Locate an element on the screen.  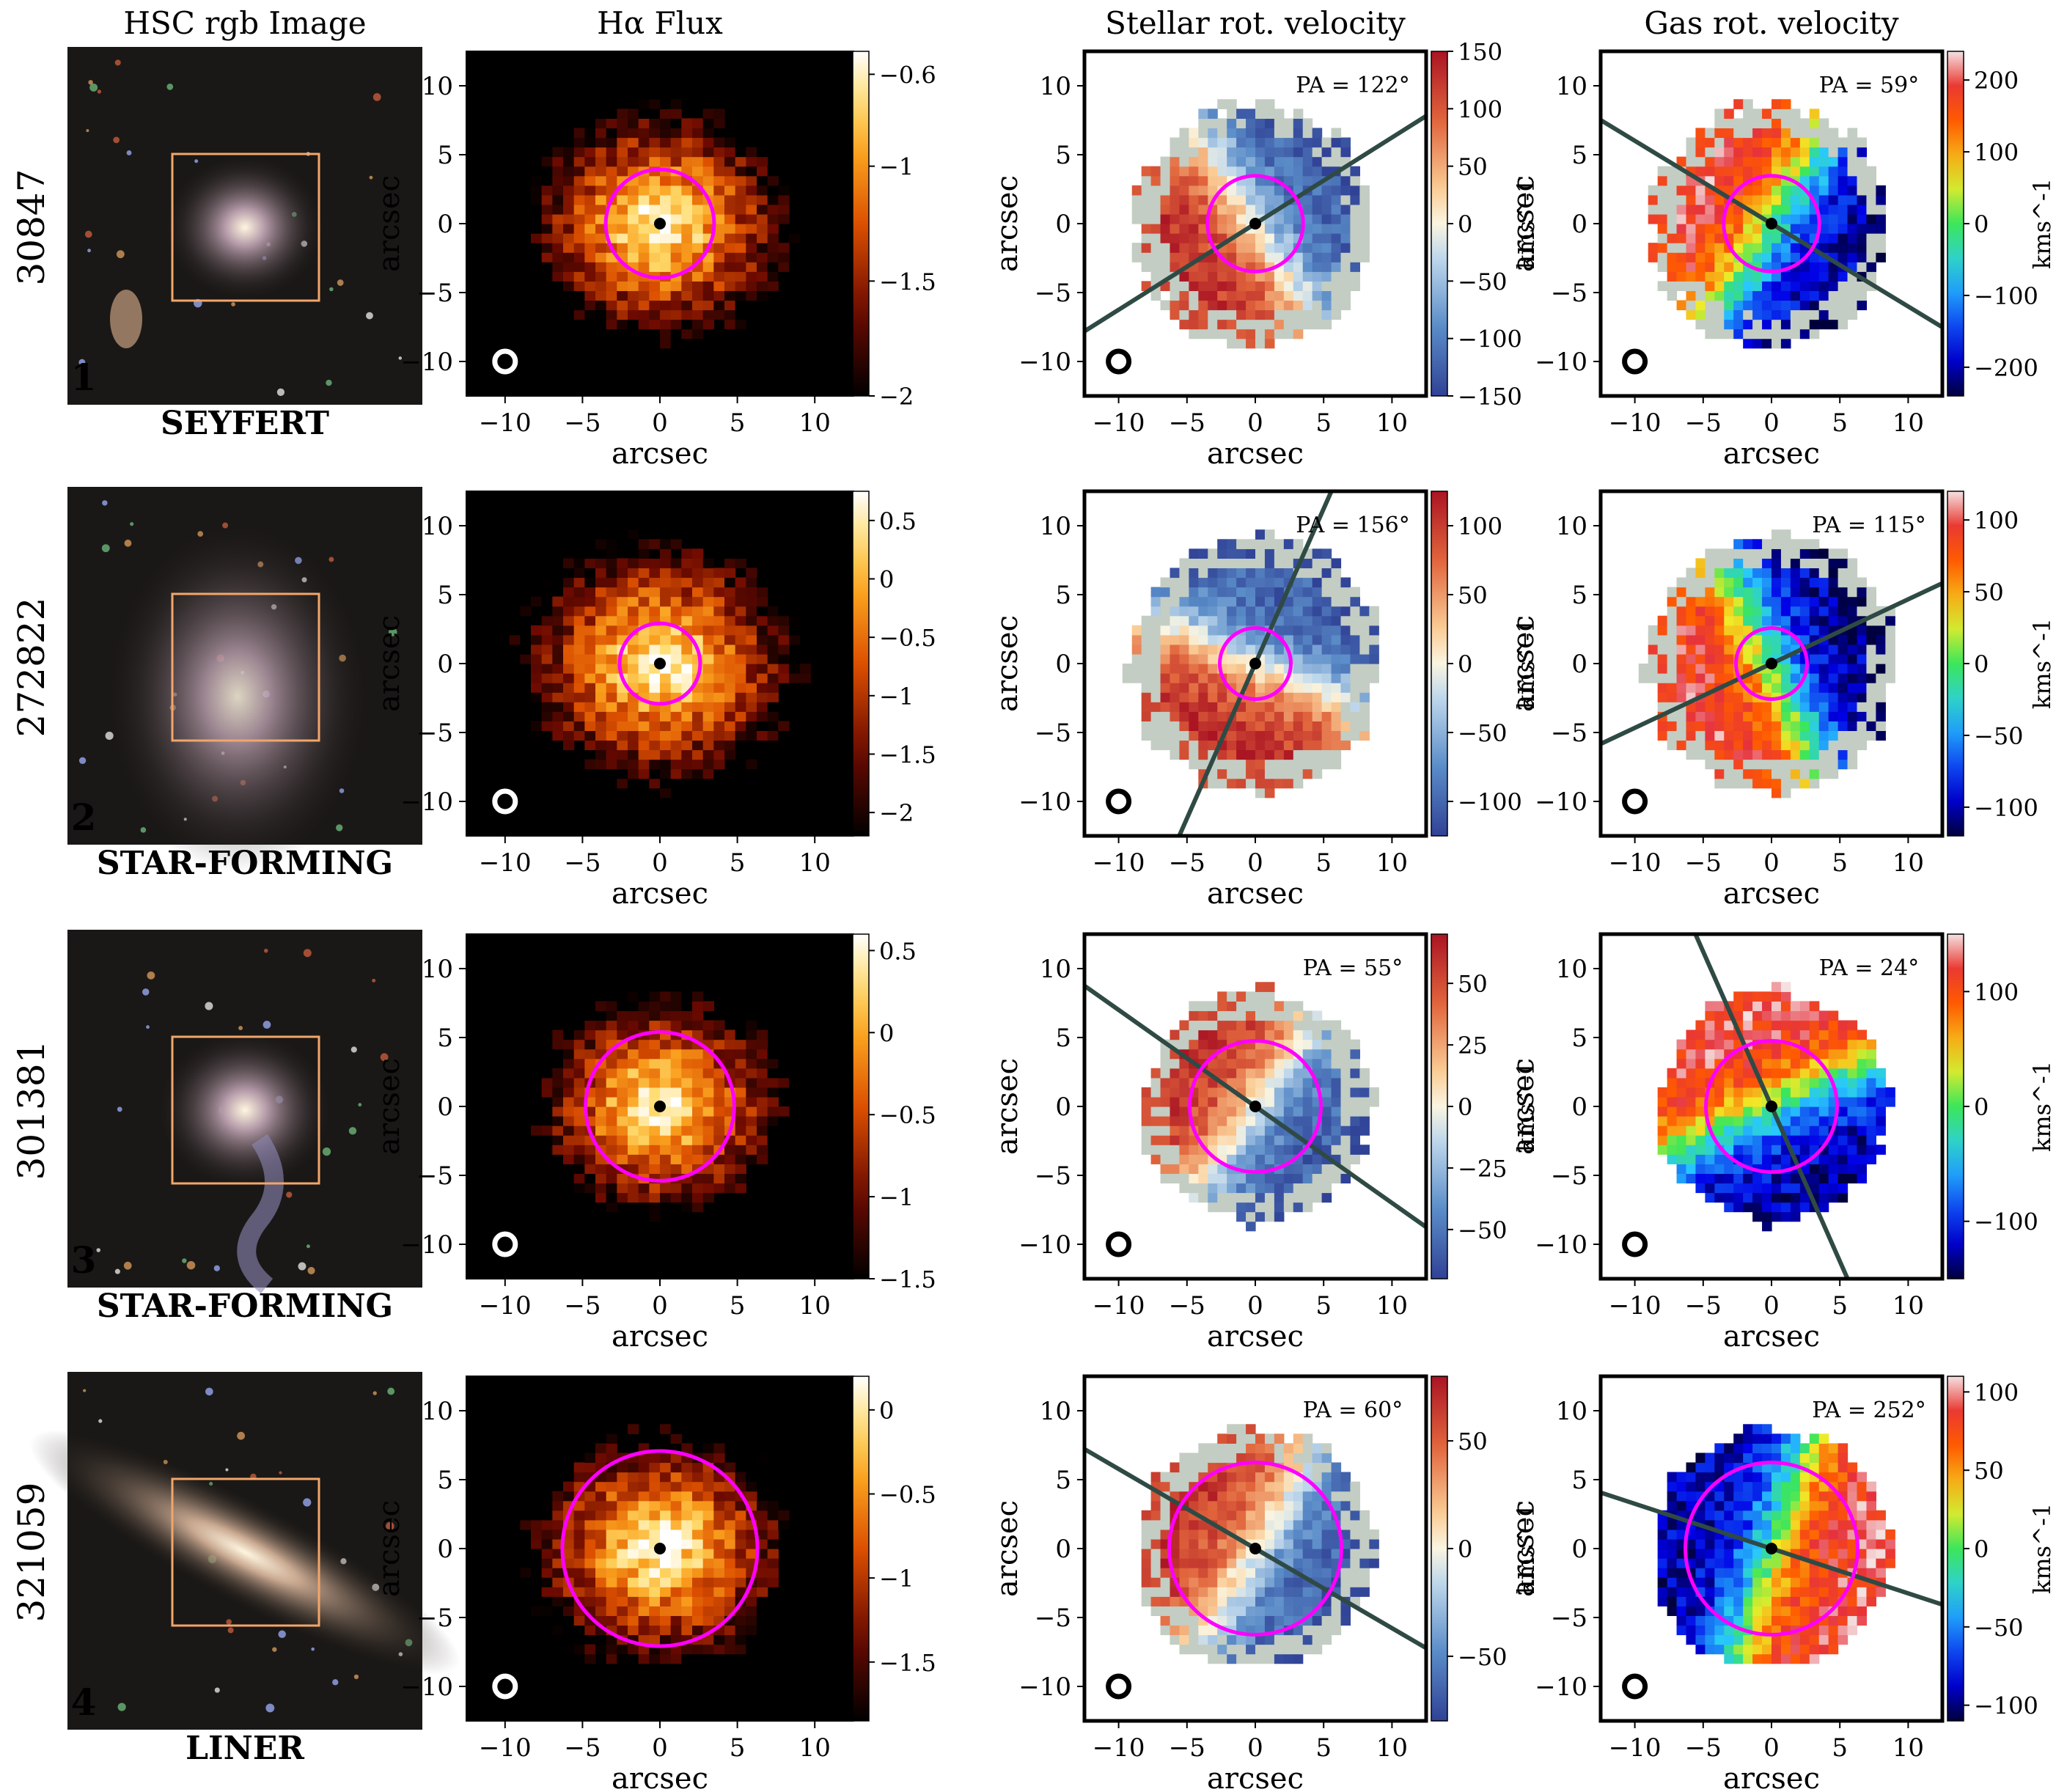
y-tick-label: 10 is located at coordinates (1055, 526).